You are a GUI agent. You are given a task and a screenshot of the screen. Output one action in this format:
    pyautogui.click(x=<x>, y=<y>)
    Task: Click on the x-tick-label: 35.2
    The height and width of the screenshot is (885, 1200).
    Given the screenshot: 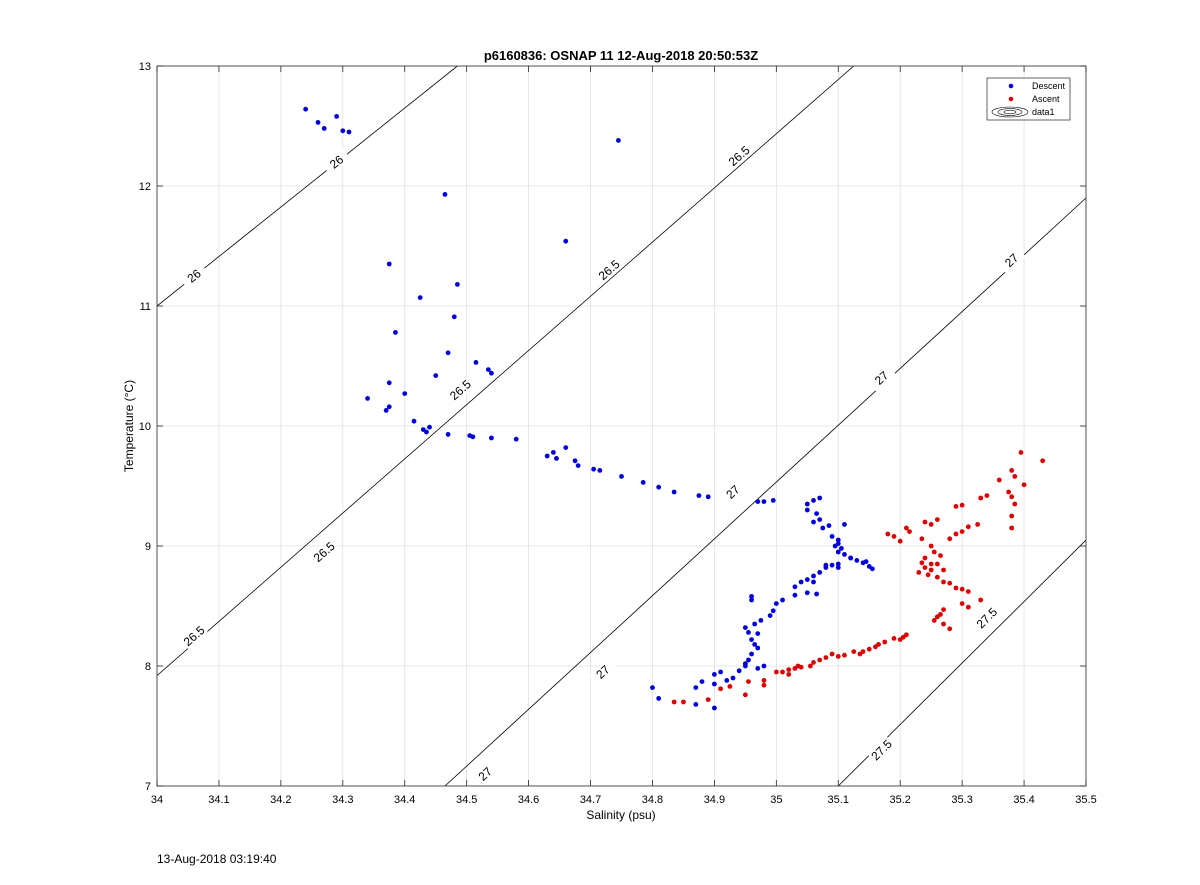 What is the action you would take?
    pyautogui.click(x=899, y=800)
    